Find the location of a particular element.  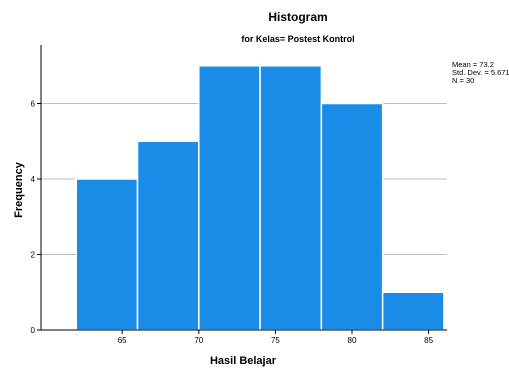

x-tick-label-70: 70 is located at coordinates (198, 340).